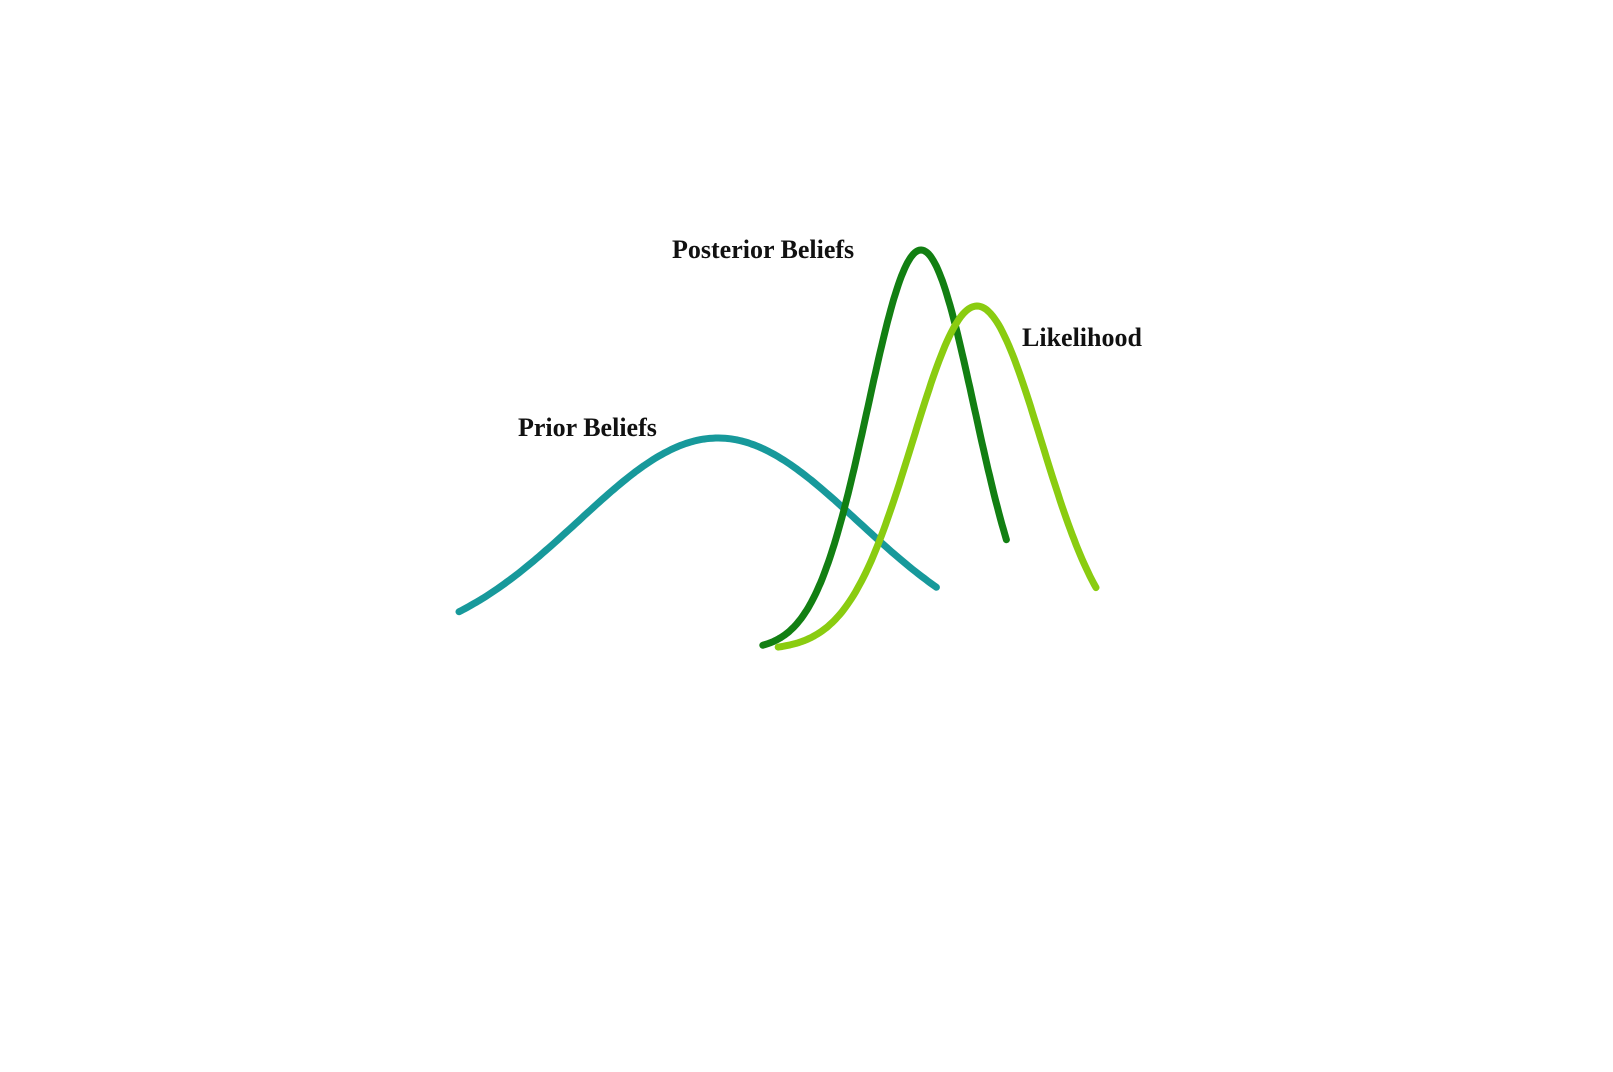  What do you see at coordinates (1082, 337) in the screenshot?
I see `likelihood-label: Likelihood` at bounding box center [1082, 337].